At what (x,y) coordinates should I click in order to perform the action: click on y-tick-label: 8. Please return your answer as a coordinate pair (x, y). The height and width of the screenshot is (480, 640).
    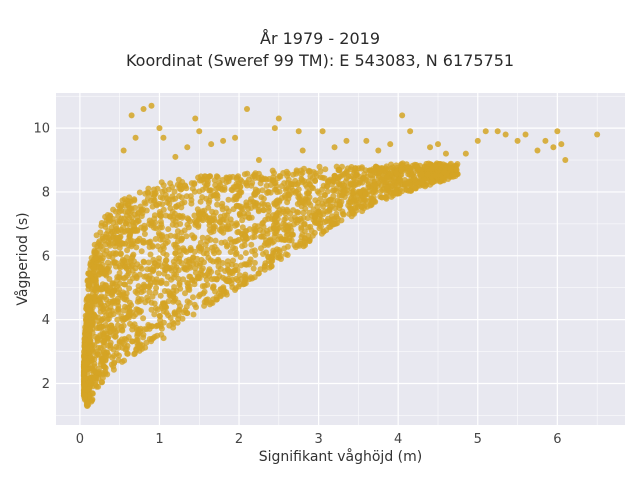
    Looking at the image, I should click on (46, 192).